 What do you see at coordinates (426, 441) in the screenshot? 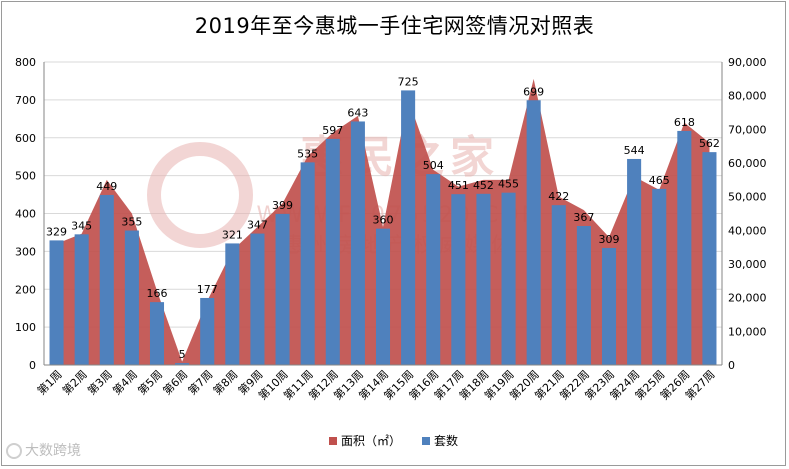
I see `legend-swatch-bar` at bounding box center [426, 441].